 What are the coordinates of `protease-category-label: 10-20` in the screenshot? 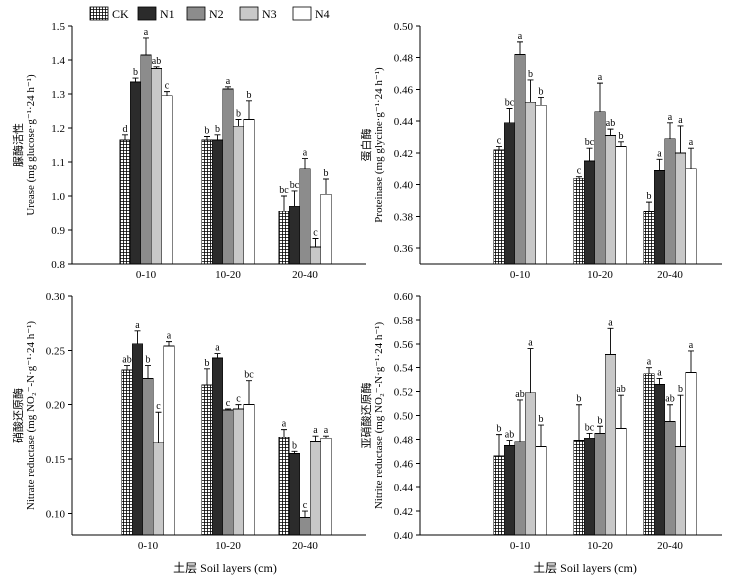 It's located at (600, 275).